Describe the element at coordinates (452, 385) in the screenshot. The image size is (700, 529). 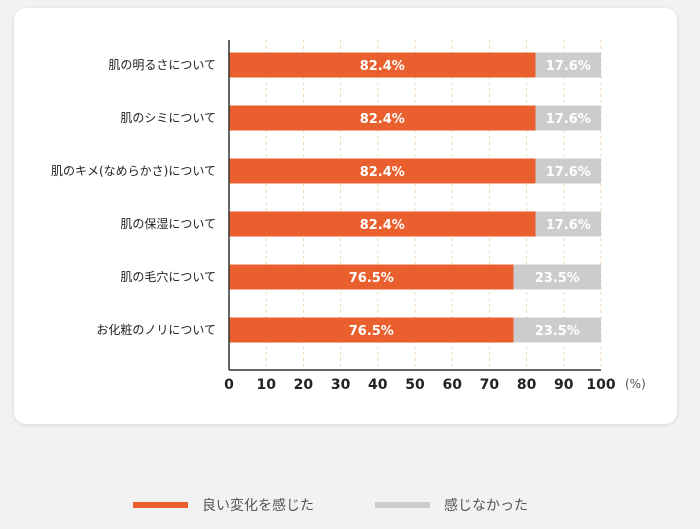
I see `x-tick-label: 60` at that location.